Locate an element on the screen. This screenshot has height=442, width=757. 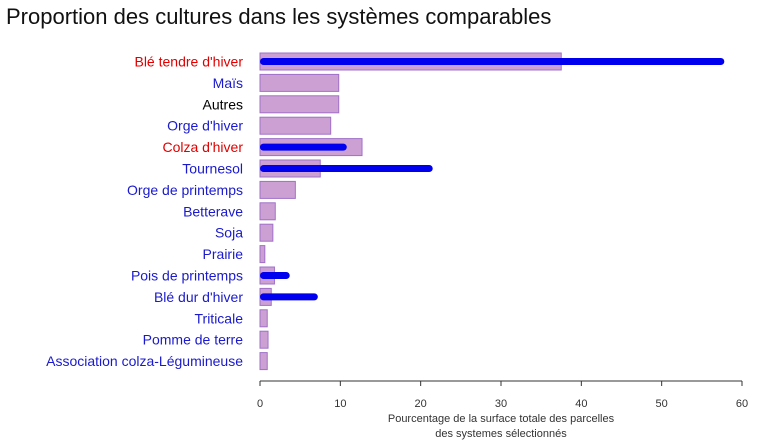
category-label: Autres is located at coordinates (223, 104).